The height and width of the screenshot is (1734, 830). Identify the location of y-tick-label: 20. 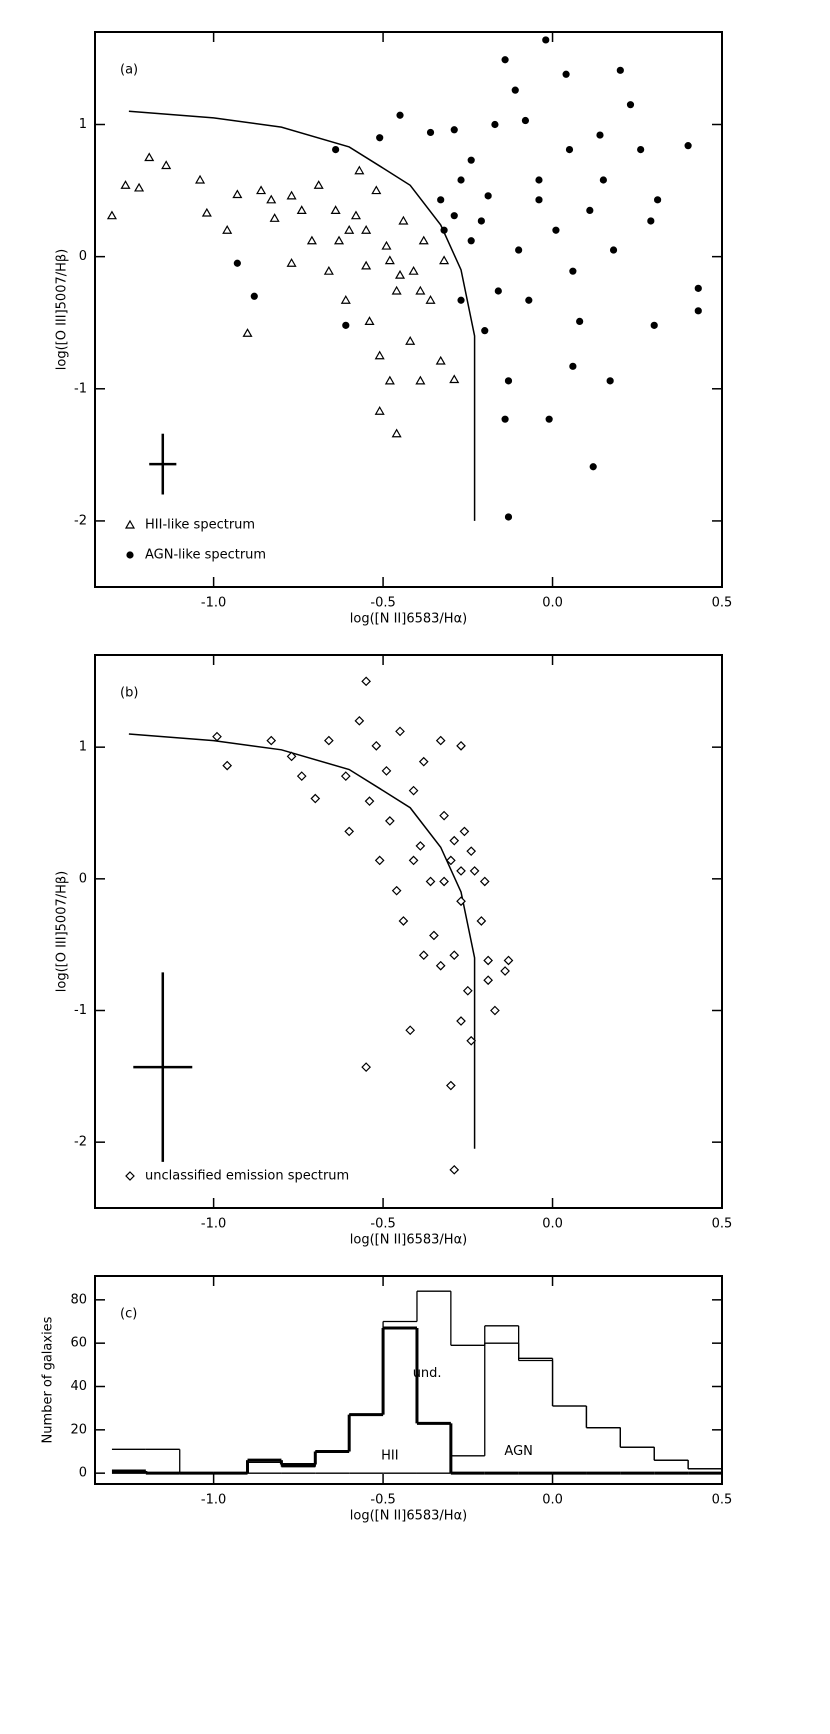
(78, 1429).